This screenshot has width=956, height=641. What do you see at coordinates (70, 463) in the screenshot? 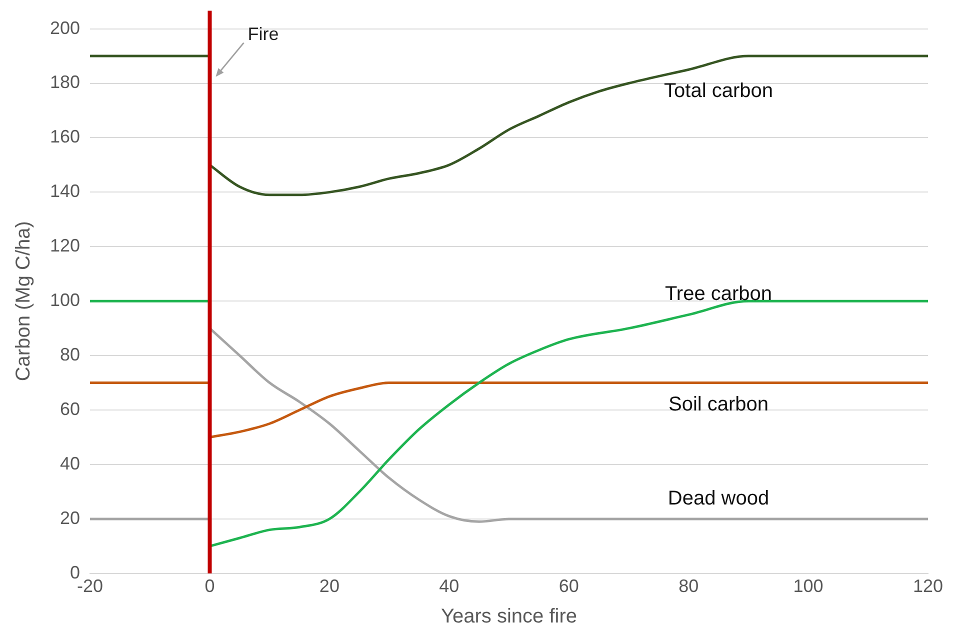
I see `y-tick-label: 40` at bounding box center [70, 463].